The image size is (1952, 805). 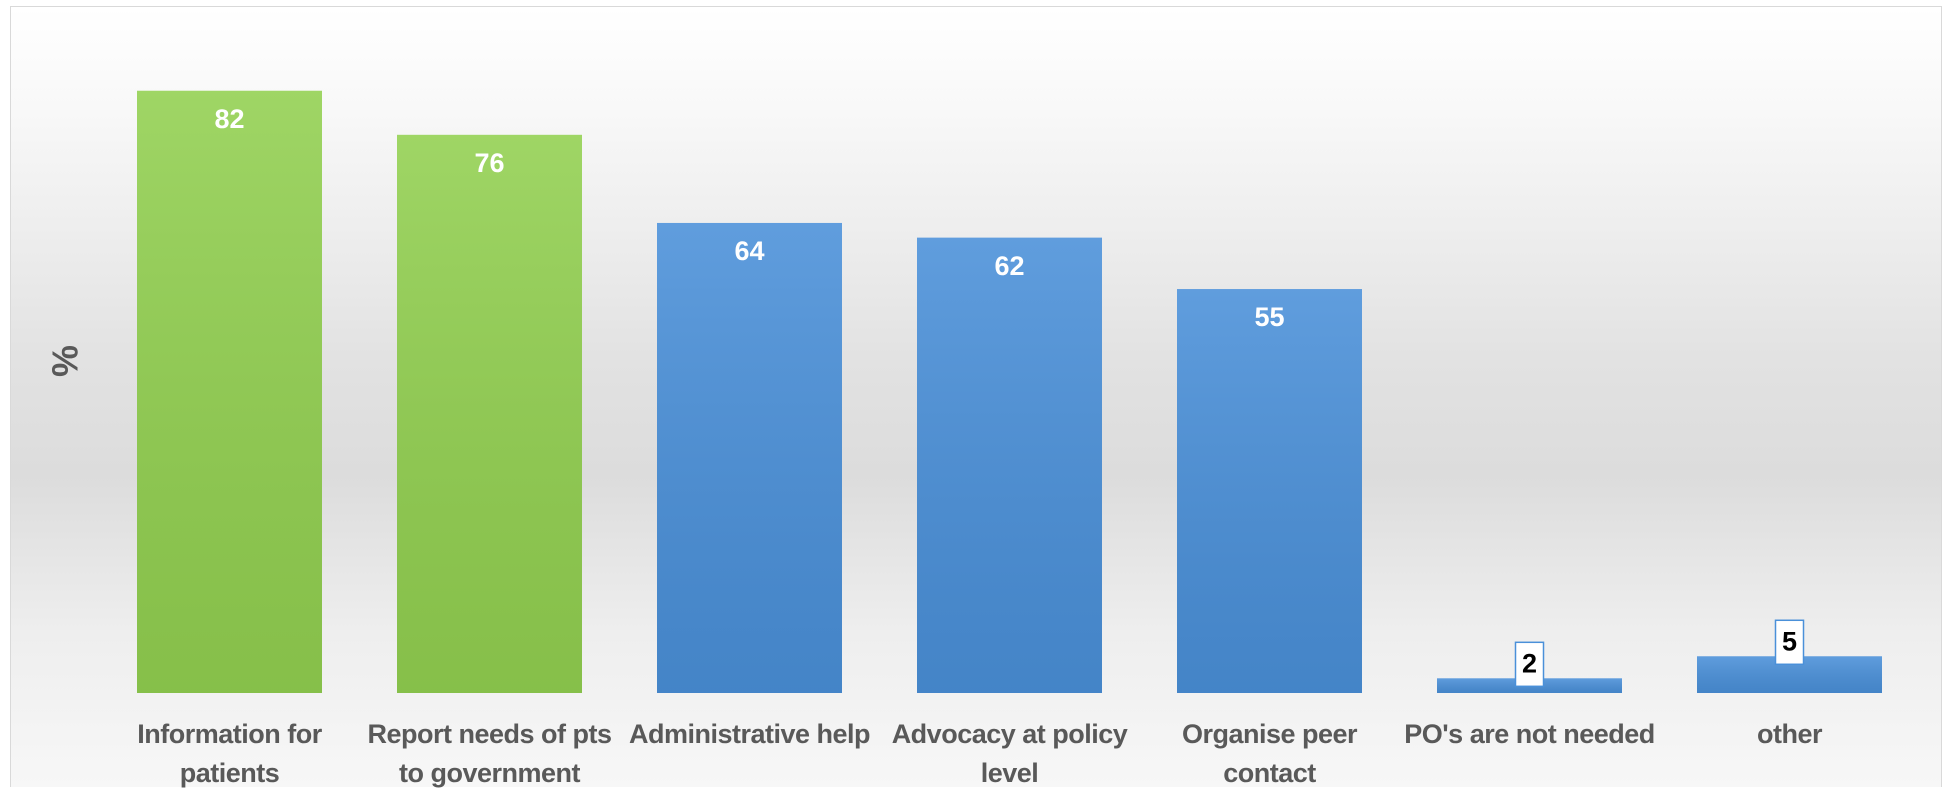 I want to click on data-label: 62, so click(x=1009, y=266).